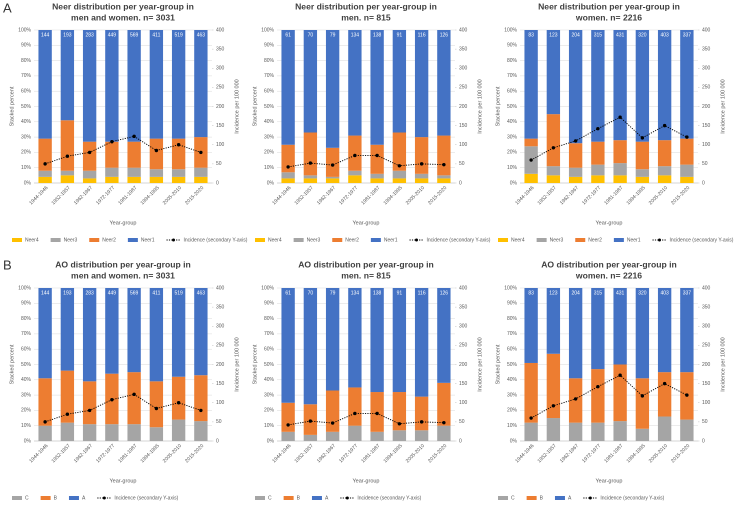 The image size is (735, 506). What do you see at coordinates (608, 17) in the screenshot?
I see `chart-title: women. n= 2216` at bounding box center [608, 17].